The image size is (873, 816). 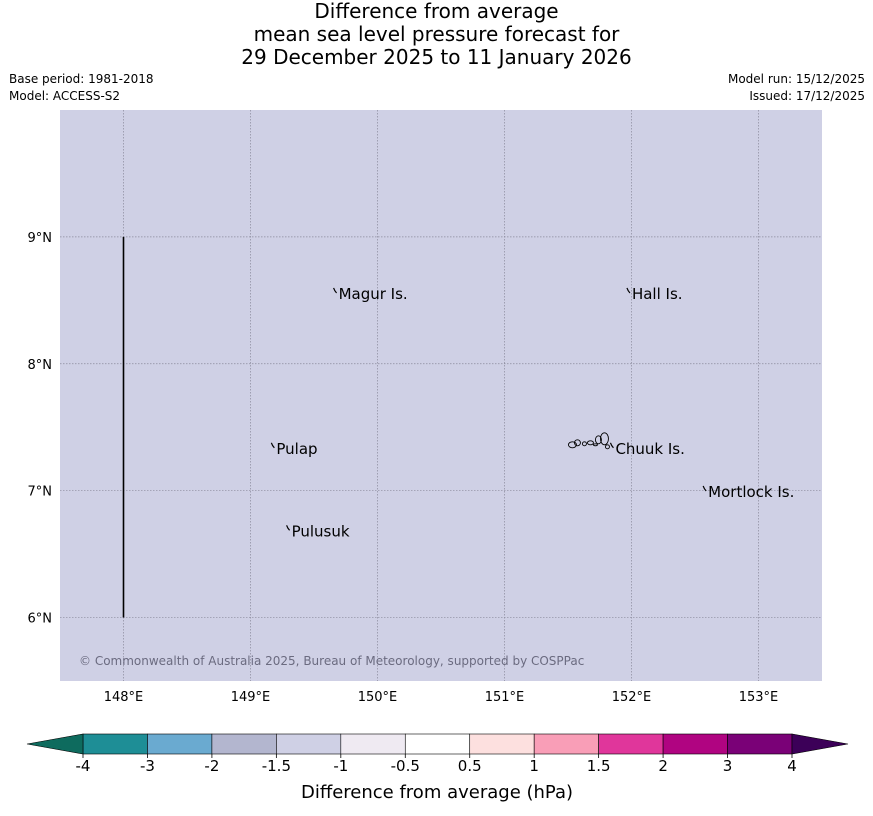 I want to click on title-line-1: Difference from average, so click(x=436, y=11).